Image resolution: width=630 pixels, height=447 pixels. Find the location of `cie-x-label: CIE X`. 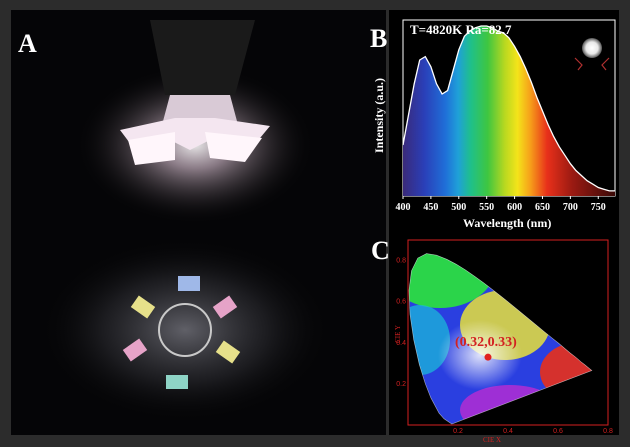

cie-x-label: CIE X is located at coordinates (492, 440).